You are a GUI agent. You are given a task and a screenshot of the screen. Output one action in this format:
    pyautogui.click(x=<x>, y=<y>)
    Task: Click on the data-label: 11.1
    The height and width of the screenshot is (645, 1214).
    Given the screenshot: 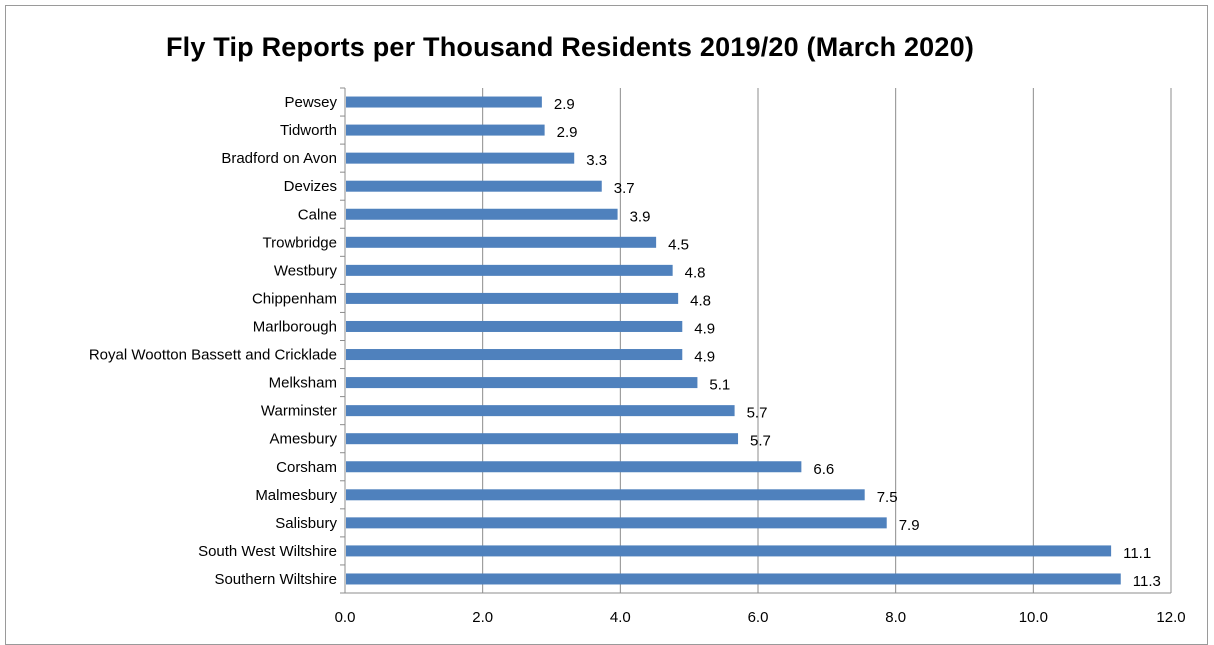 What is the action you would take?
    pyautogui.click(x=1137, y=553)
    